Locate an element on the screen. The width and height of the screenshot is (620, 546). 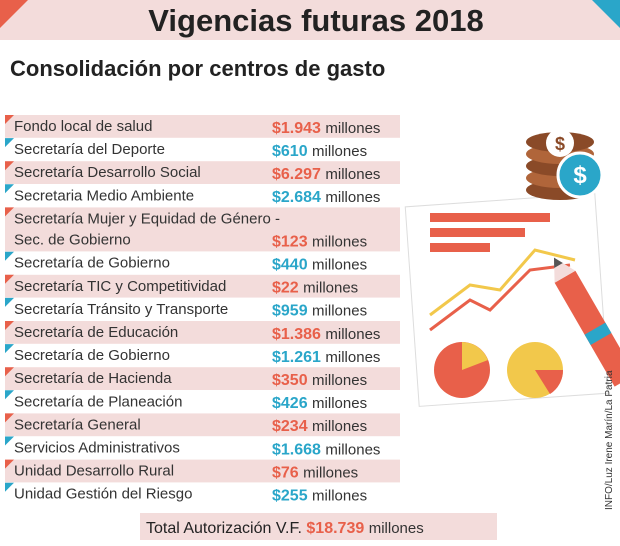
row-name: Secretaría Tránsito y Transporte is located at coordinates (121, 309).